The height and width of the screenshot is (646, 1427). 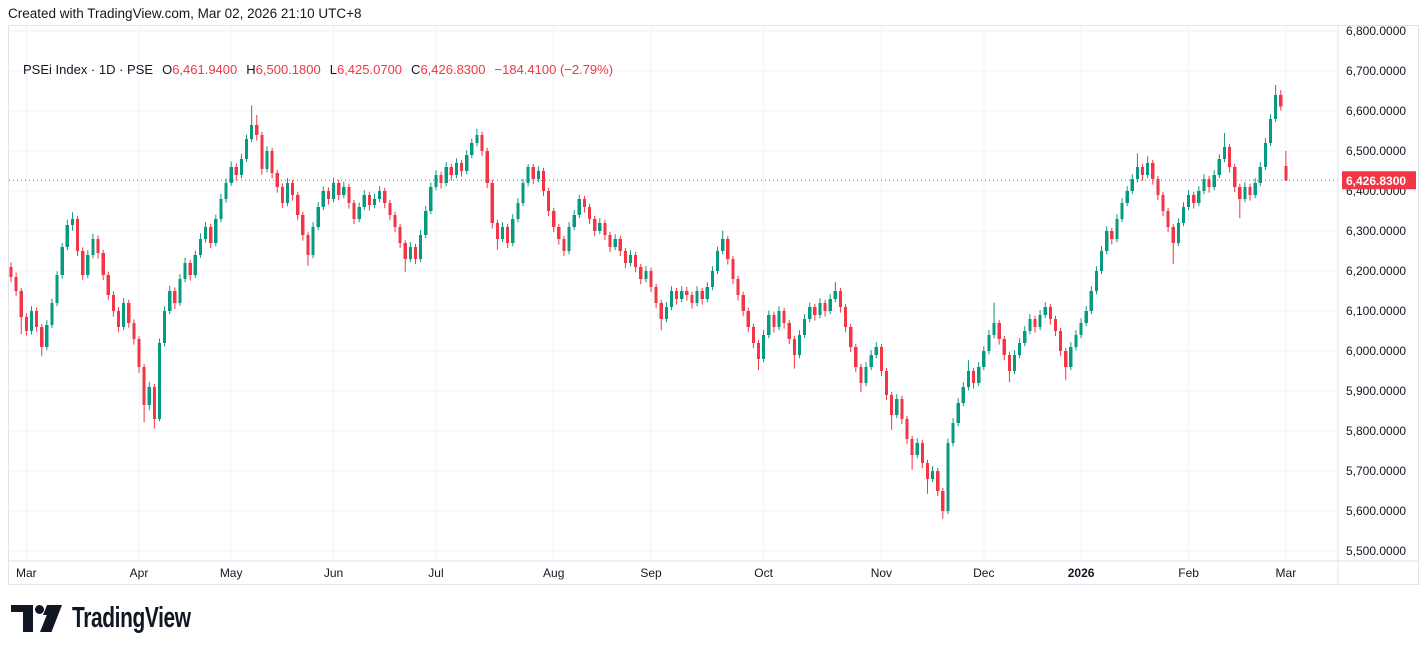 What do you see at coordinates (763, 573) in the screenshot?
I see `time-axis-label: Oct` at bounding box center [763, 573].